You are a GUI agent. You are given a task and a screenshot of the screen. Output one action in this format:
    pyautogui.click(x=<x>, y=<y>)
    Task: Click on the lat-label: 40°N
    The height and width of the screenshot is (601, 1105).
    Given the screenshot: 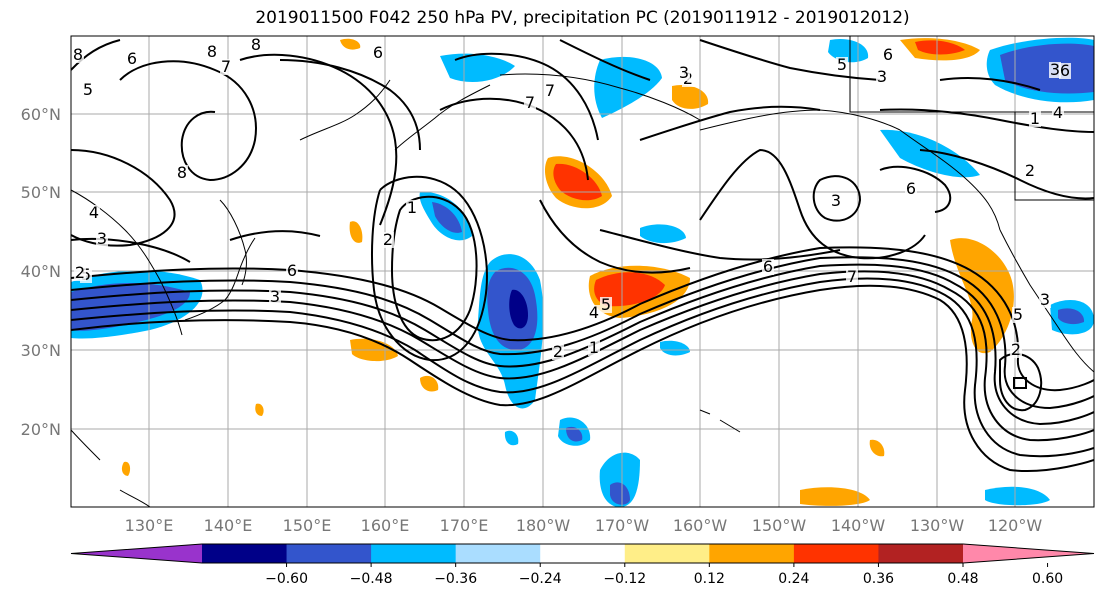 What is the action you would take?
    pyautogui.click(x=41, y=271)
    